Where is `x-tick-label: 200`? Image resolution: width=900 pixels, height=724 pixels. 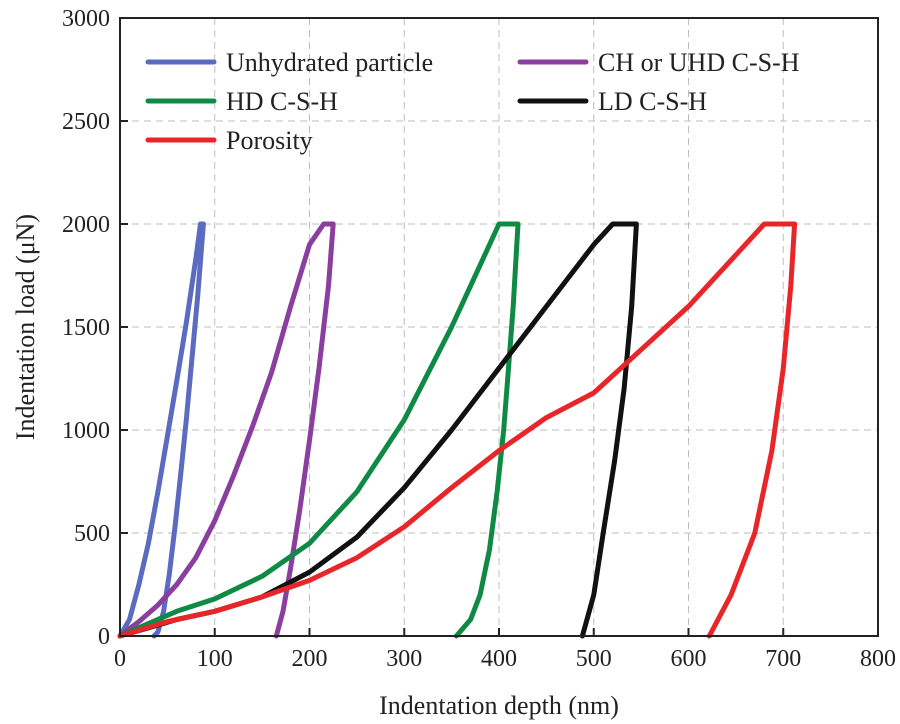
x-tick-label: 200 is located at coordinates (310, 659).